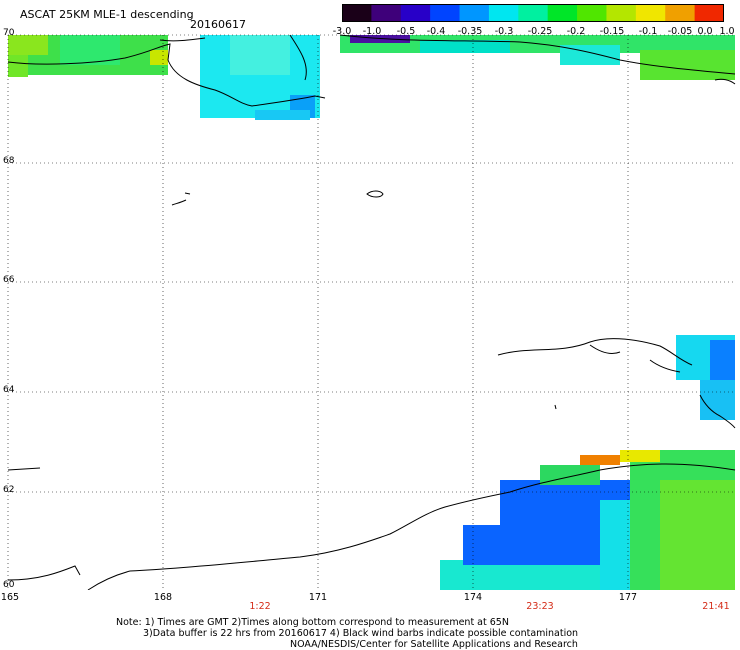 Image resolution: width=740 pixels, height=650 pixels. What do you see at coordinates (473, 597) in the screenshot?
I see `lon-label: 174` at bounding box center [473, 597].